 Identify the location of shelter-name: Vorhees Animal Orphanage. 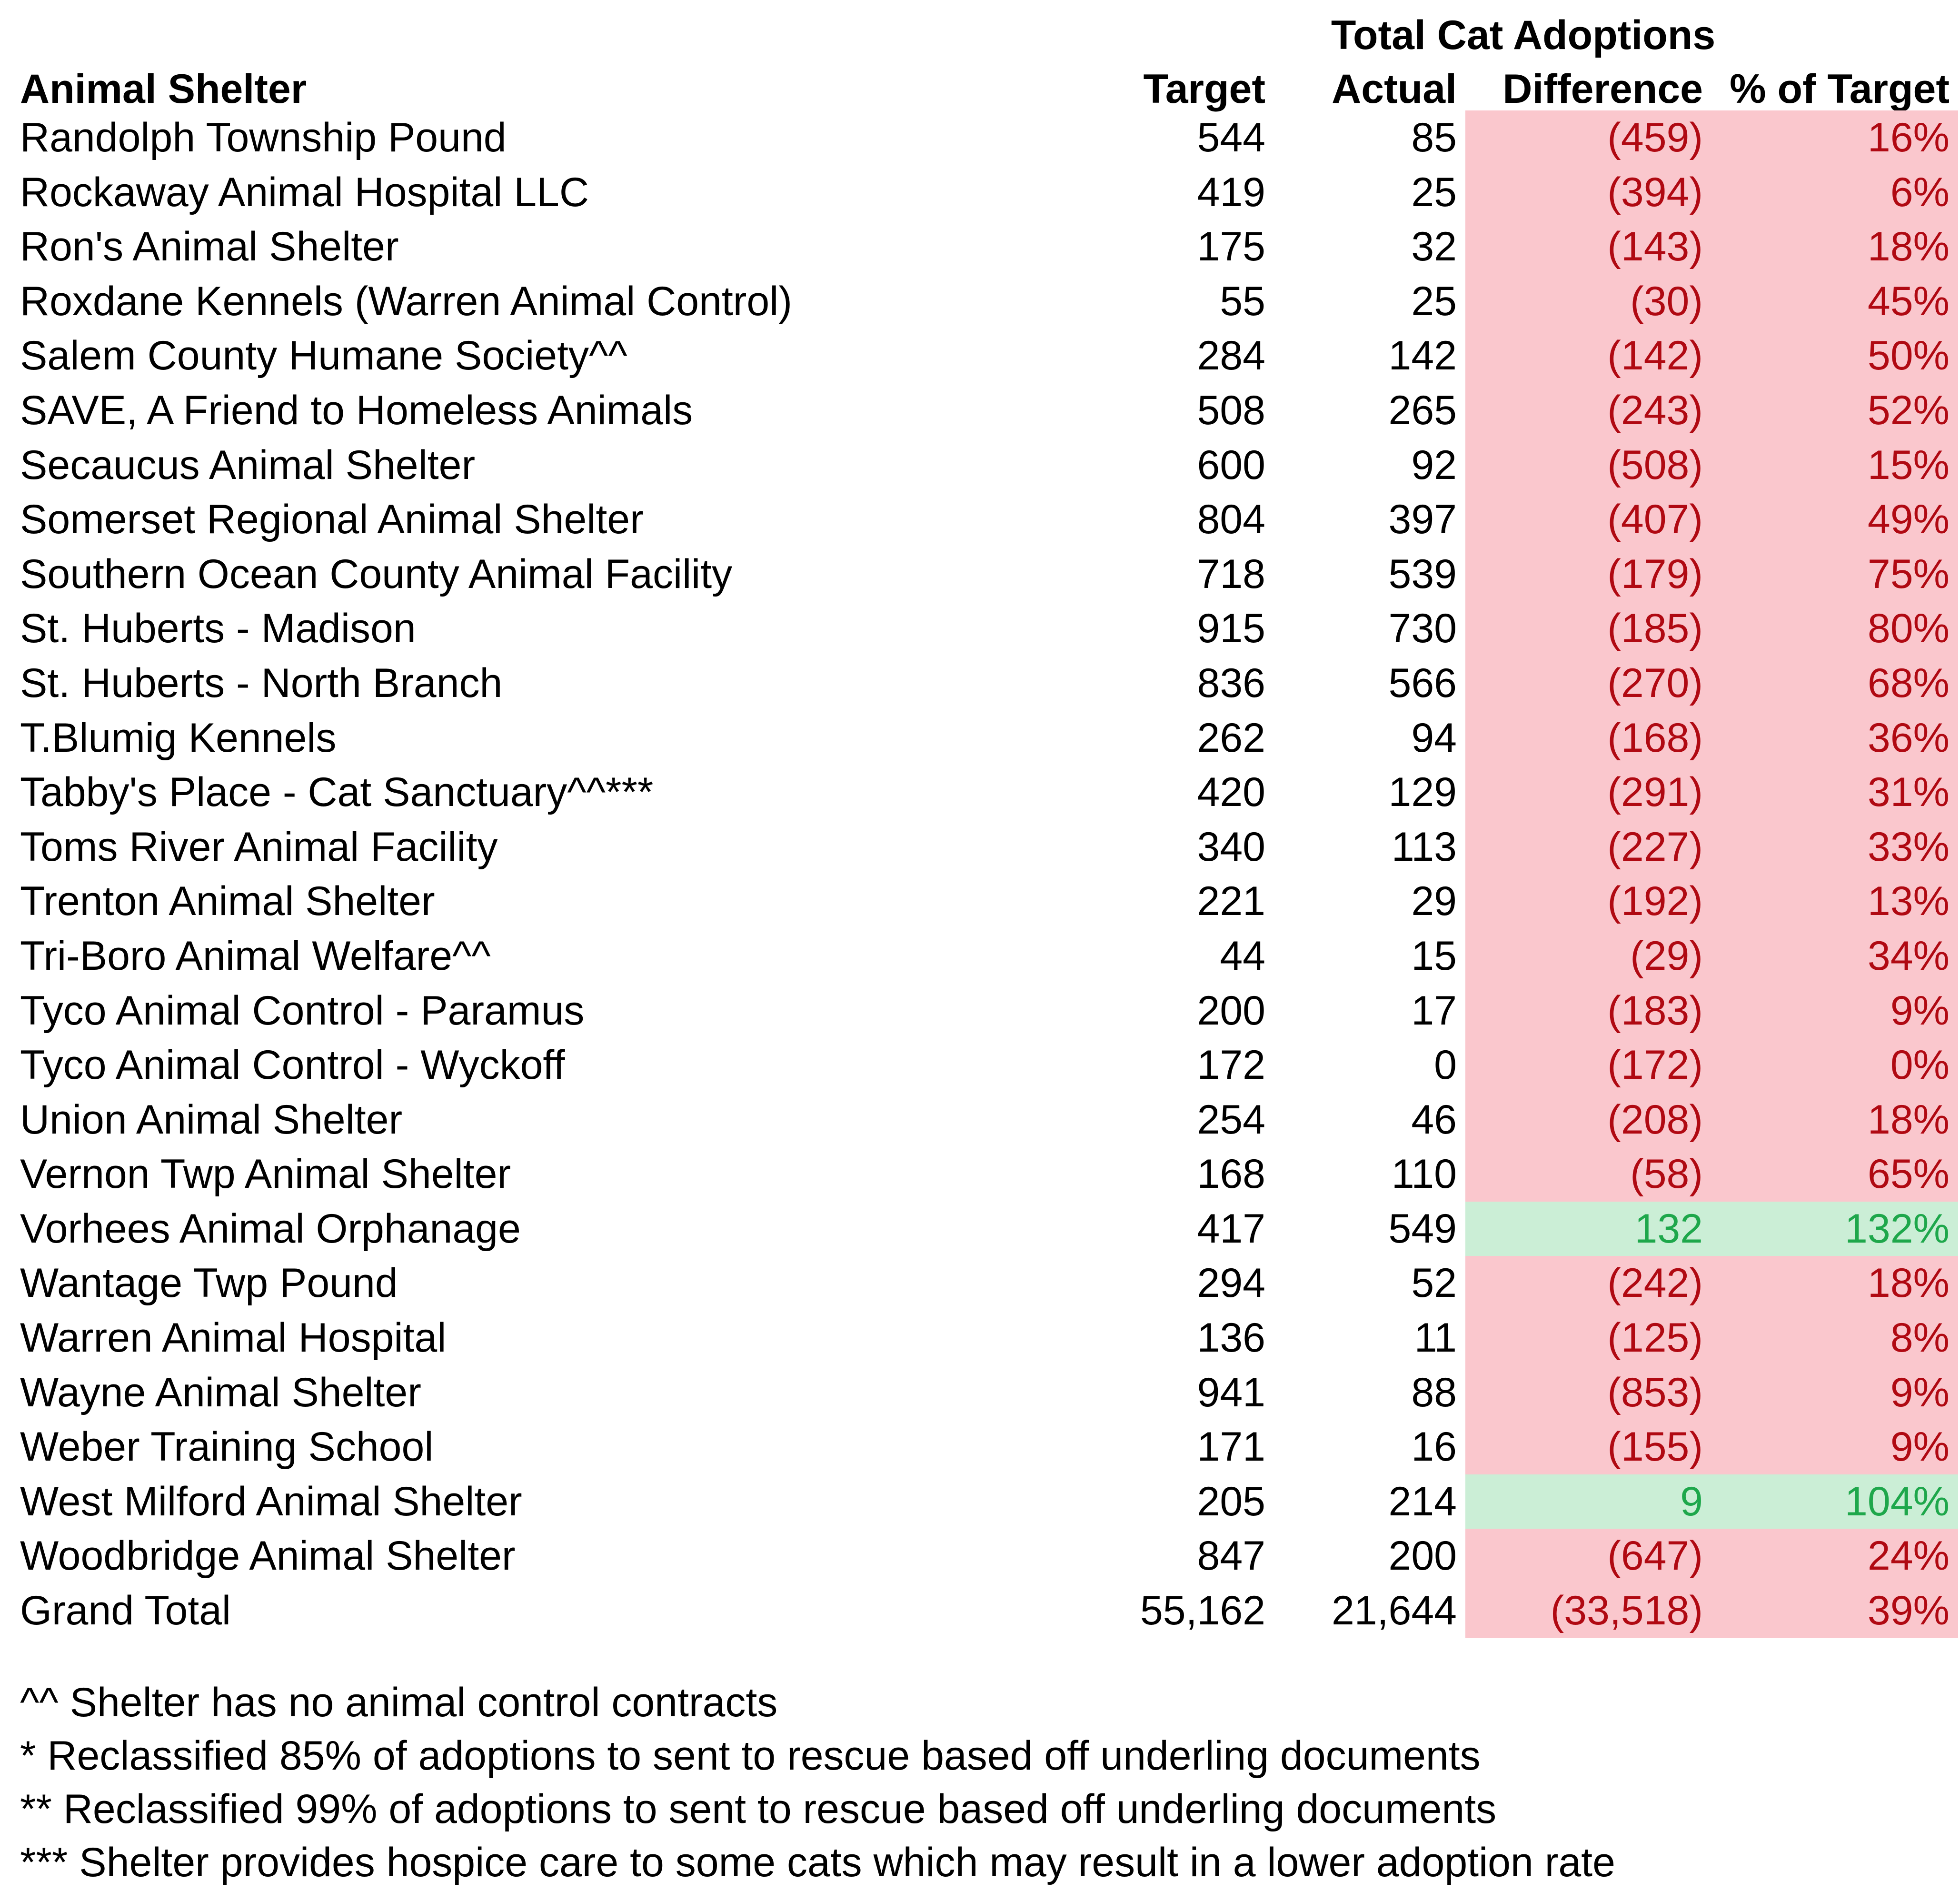
(270, 1228).